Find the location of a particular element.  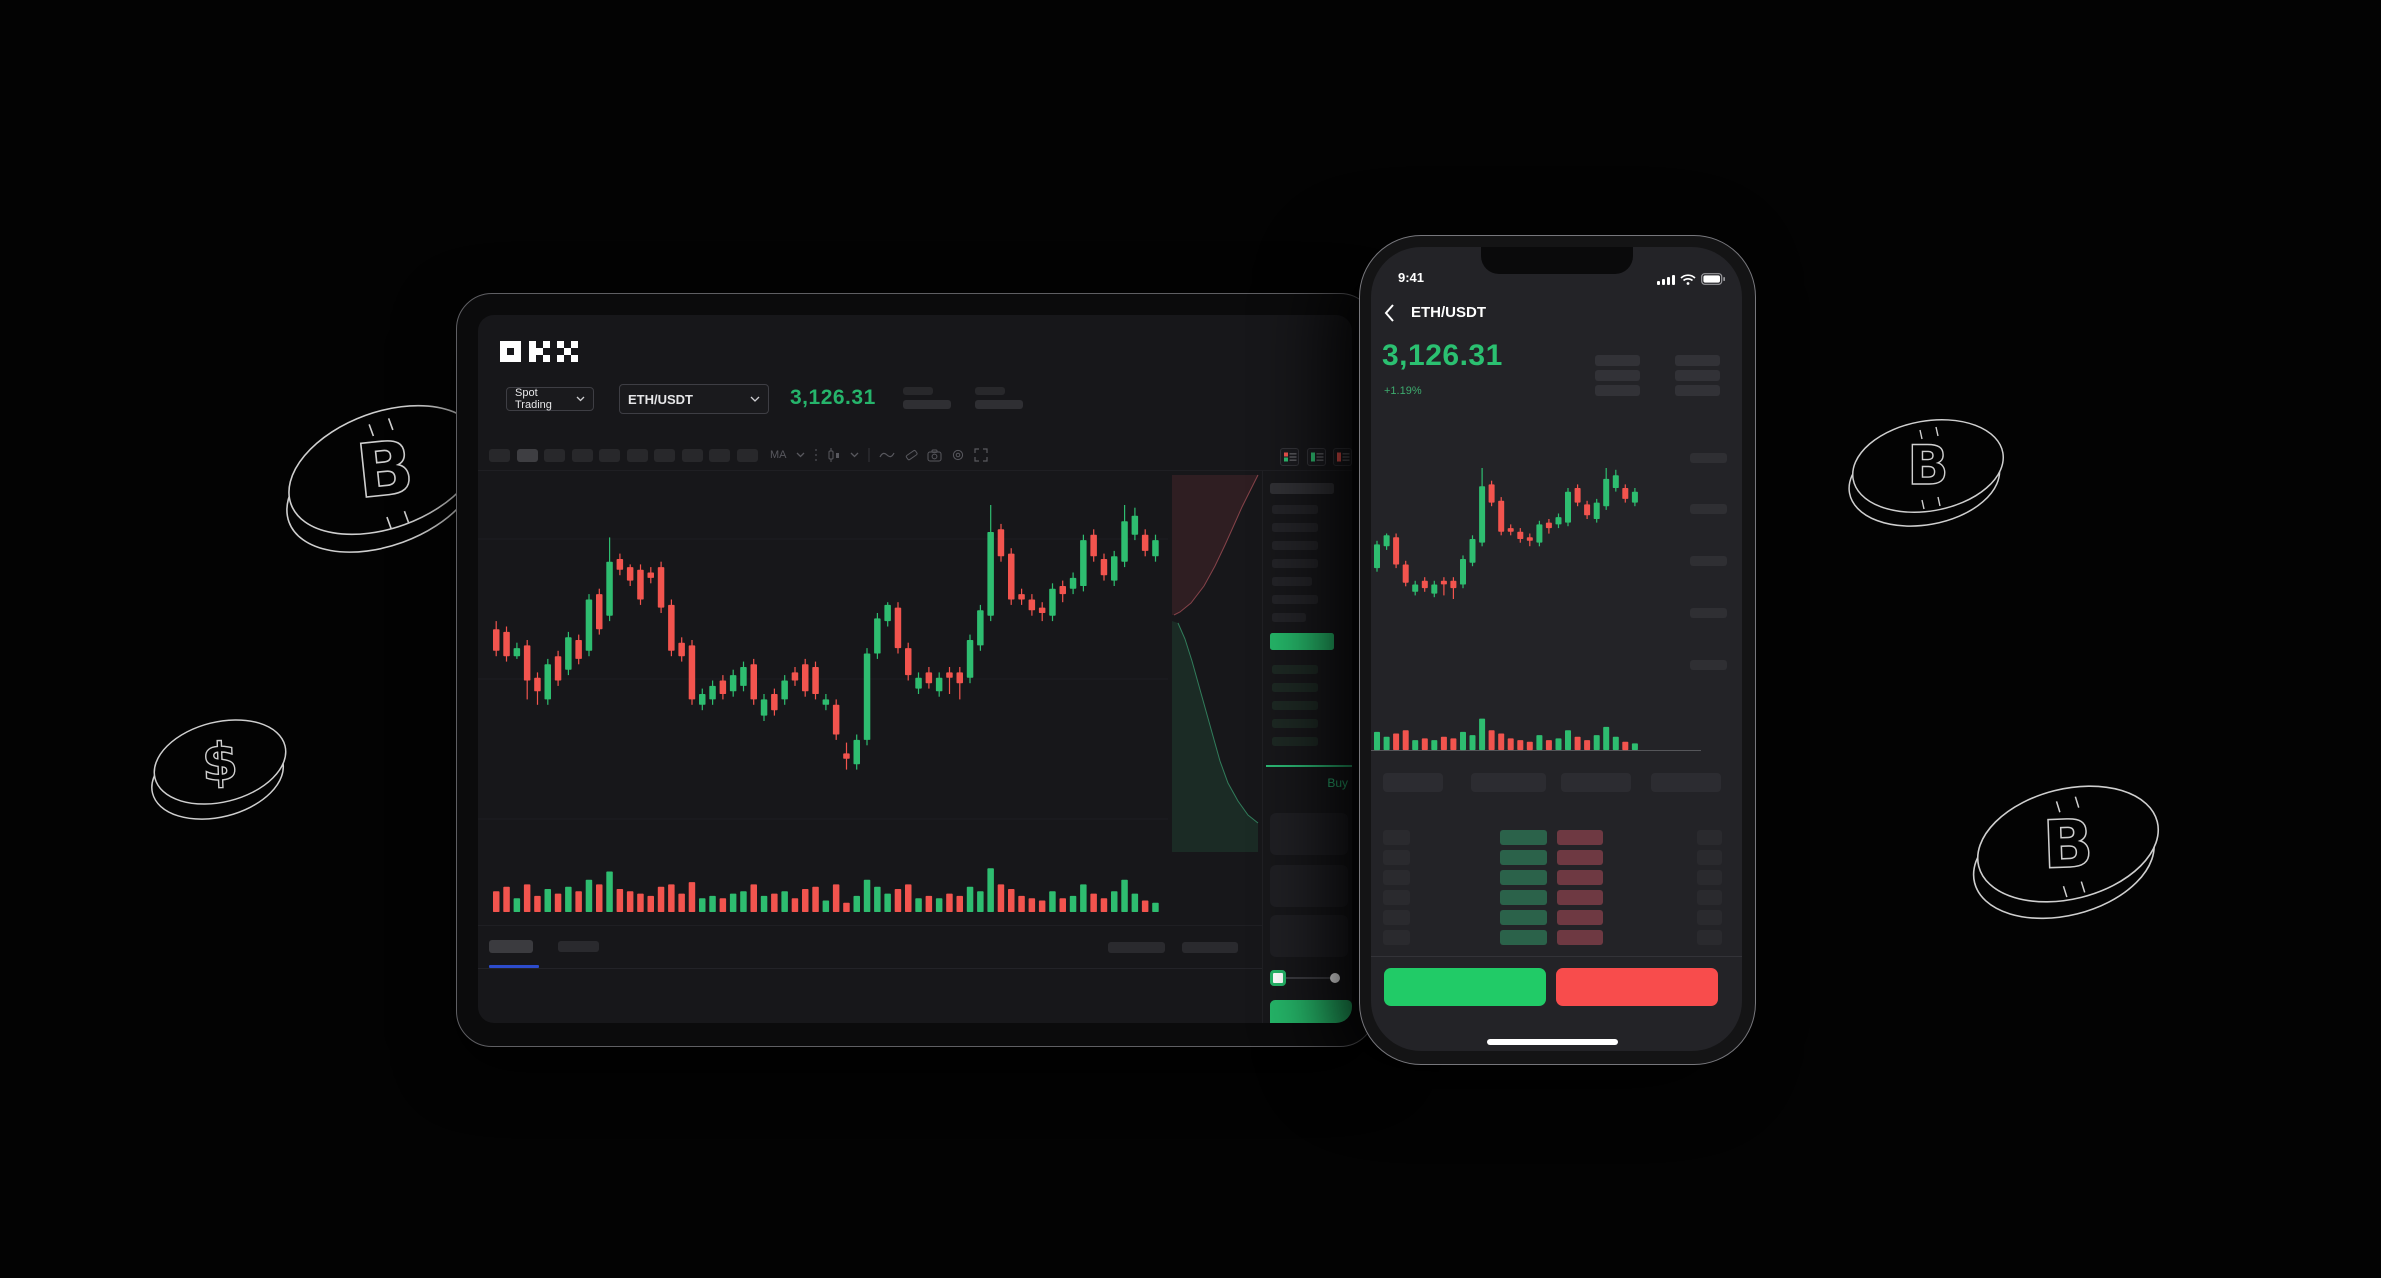

active-tab-underline is located at coordinates (514, 966).